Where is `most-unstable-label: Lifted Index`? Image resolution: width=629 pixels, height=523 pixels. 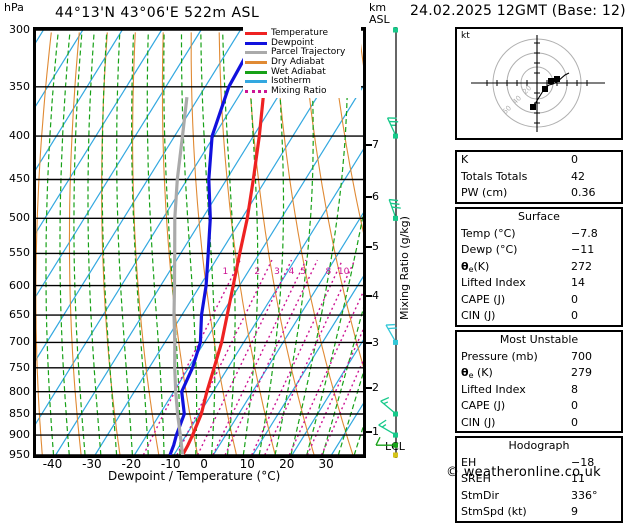 most-unstable-label: Lifted Index is located at coordinates (493, 390).